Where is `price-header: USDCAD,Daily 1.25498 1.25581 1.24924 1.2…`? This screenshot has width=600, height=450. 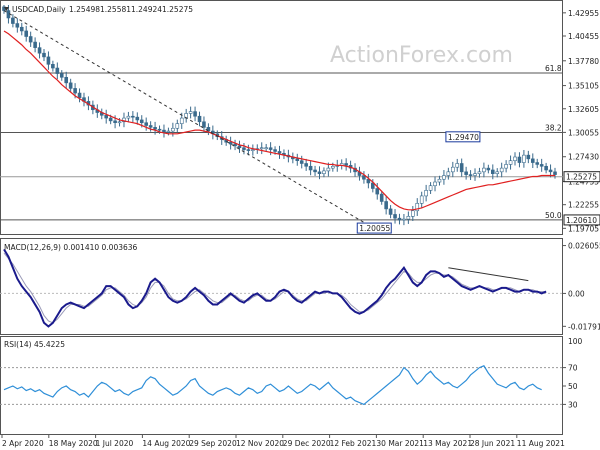 price-header: USDCAD,Daily 1.25498 1.25581 1.24924 1.2… is located at coordinates (98, 9).